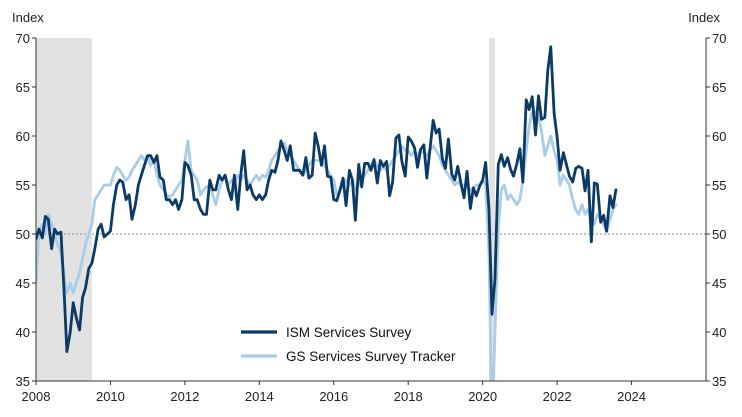 Image resolution: width=742 pixels, height=417 pixels. I want to click on y-tick-label-left-50: 50, so click(23, 234).